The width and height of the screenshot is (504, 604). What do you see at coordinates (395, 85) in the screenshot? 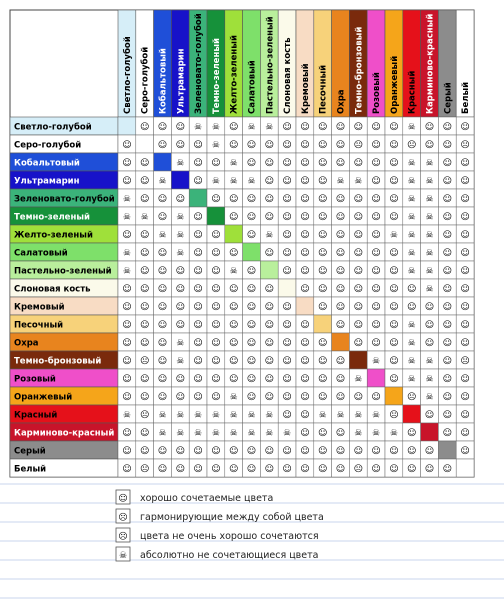
I see `column-header-label: Оранжевый` at bounding box center [395, 85].